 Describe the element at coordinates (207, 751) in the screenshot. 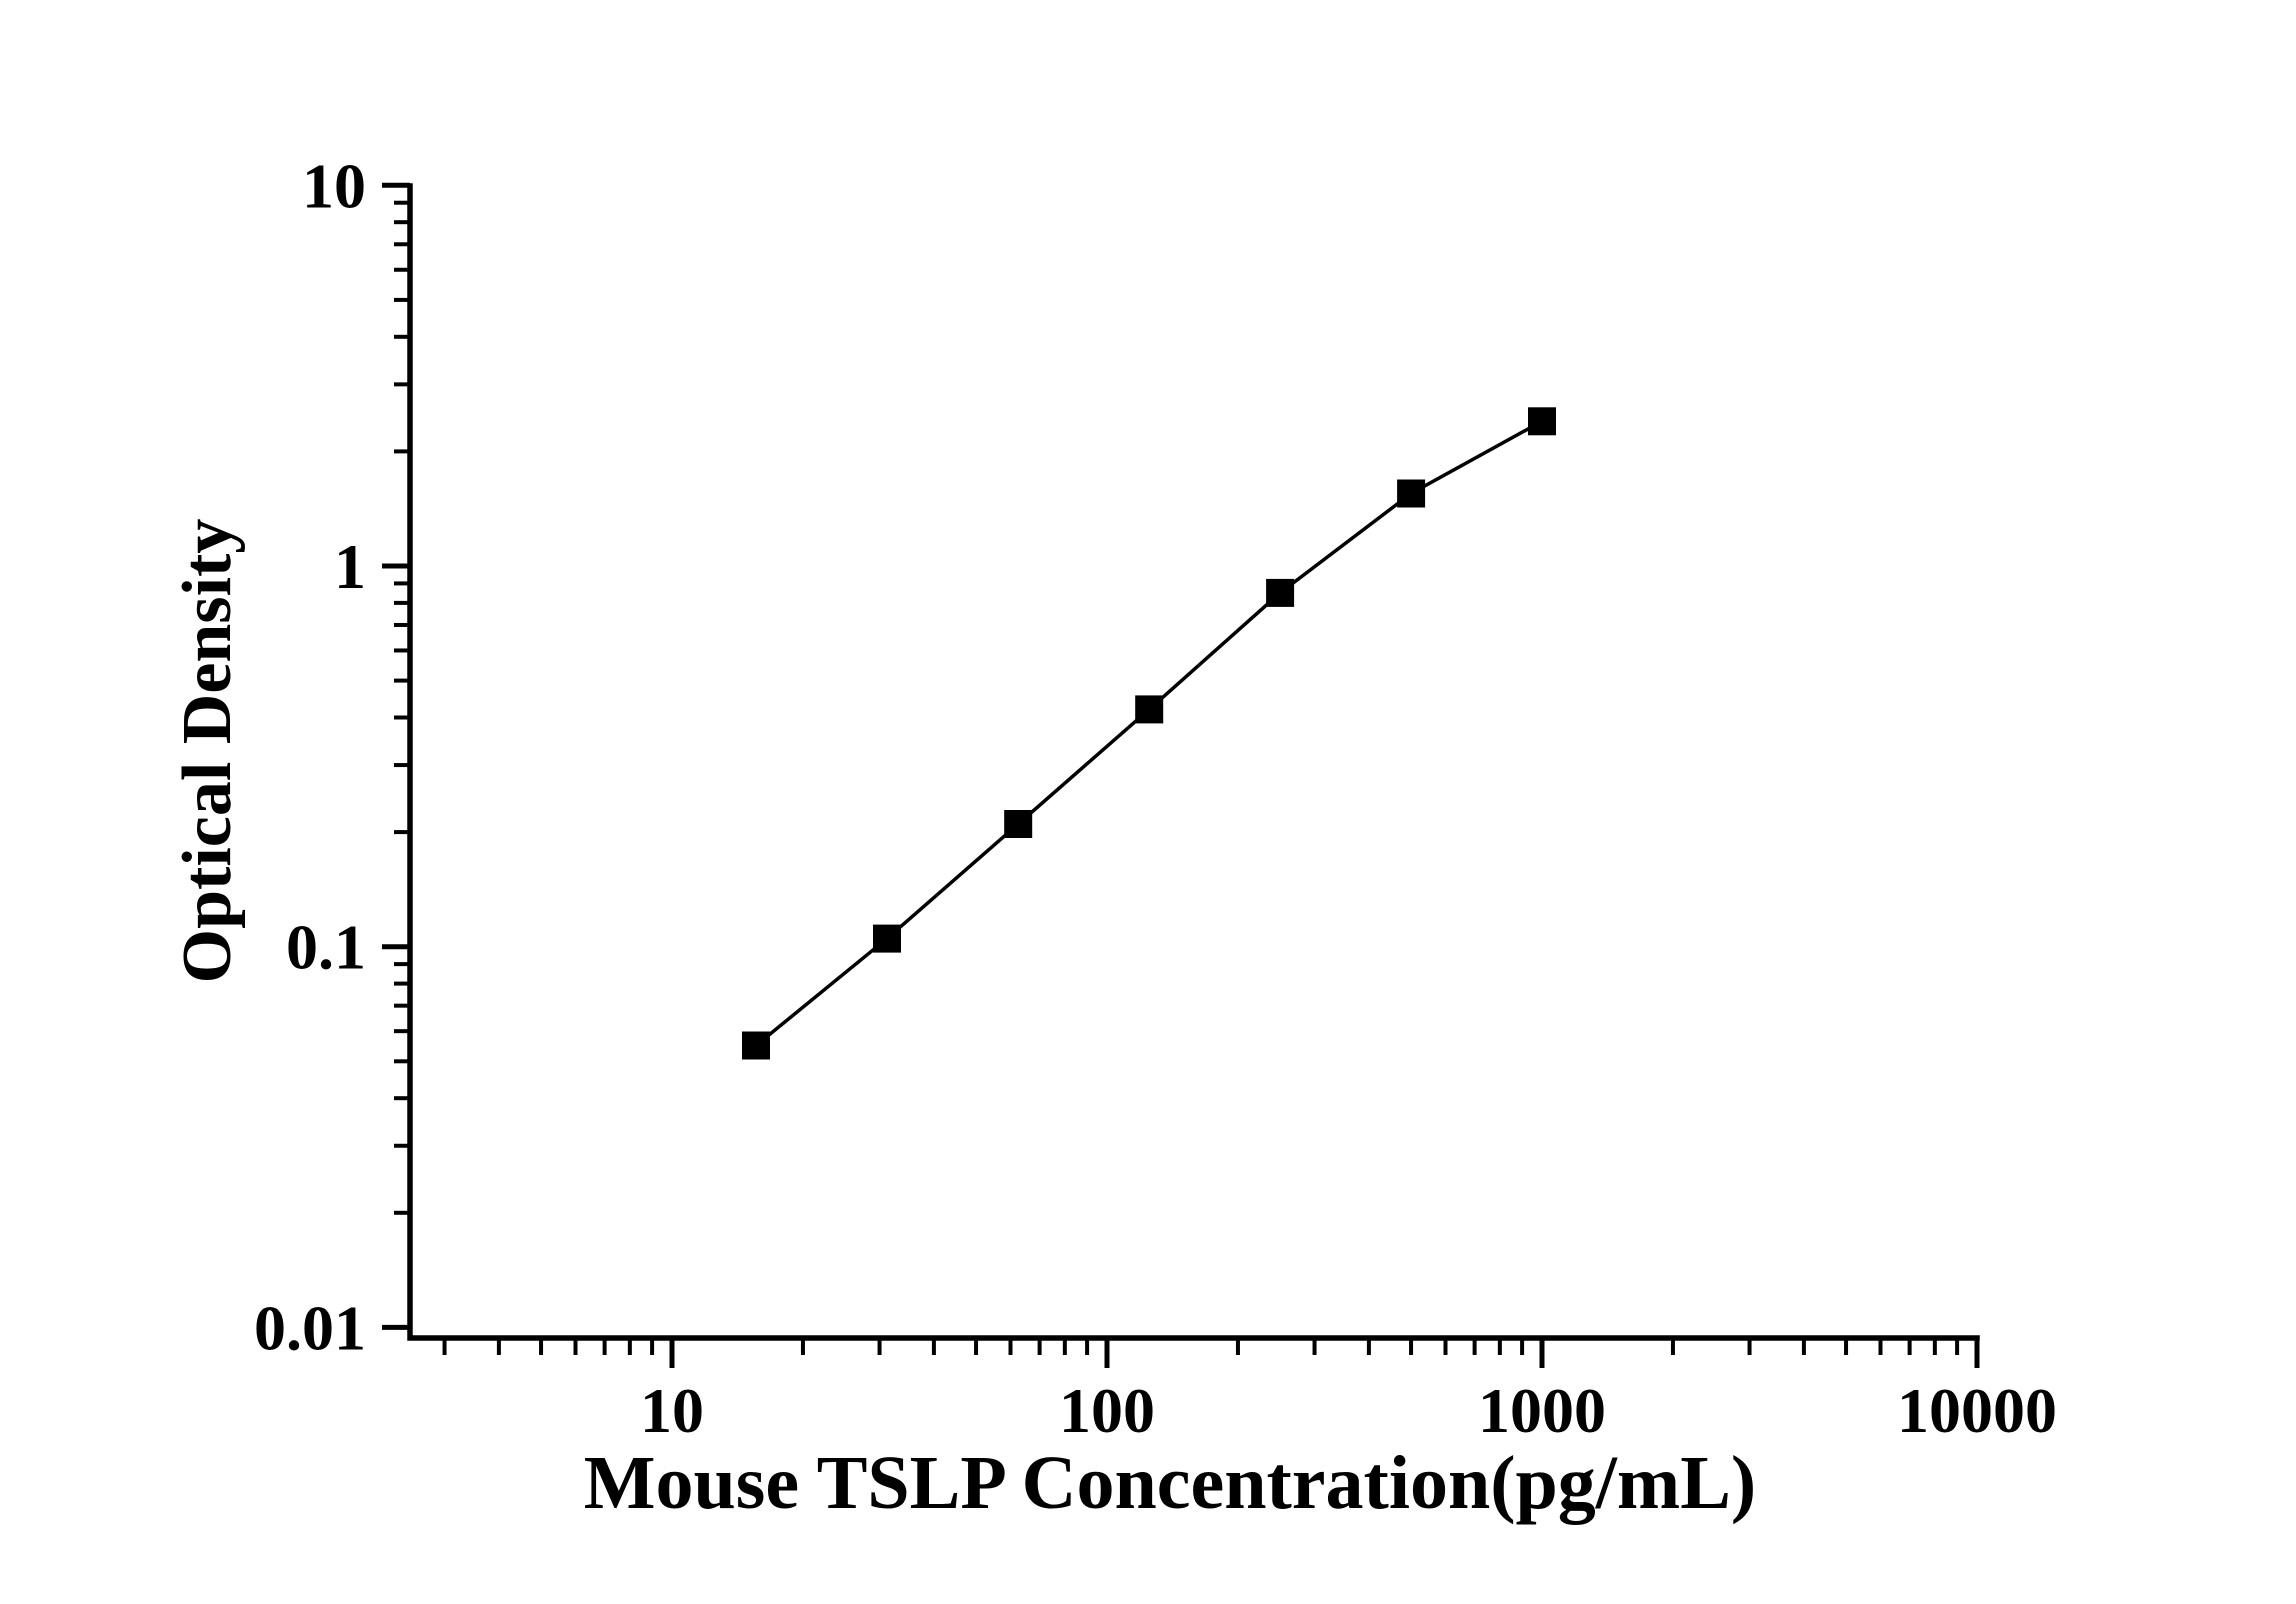

I see `y-axis-title: Optical Density` at that location.